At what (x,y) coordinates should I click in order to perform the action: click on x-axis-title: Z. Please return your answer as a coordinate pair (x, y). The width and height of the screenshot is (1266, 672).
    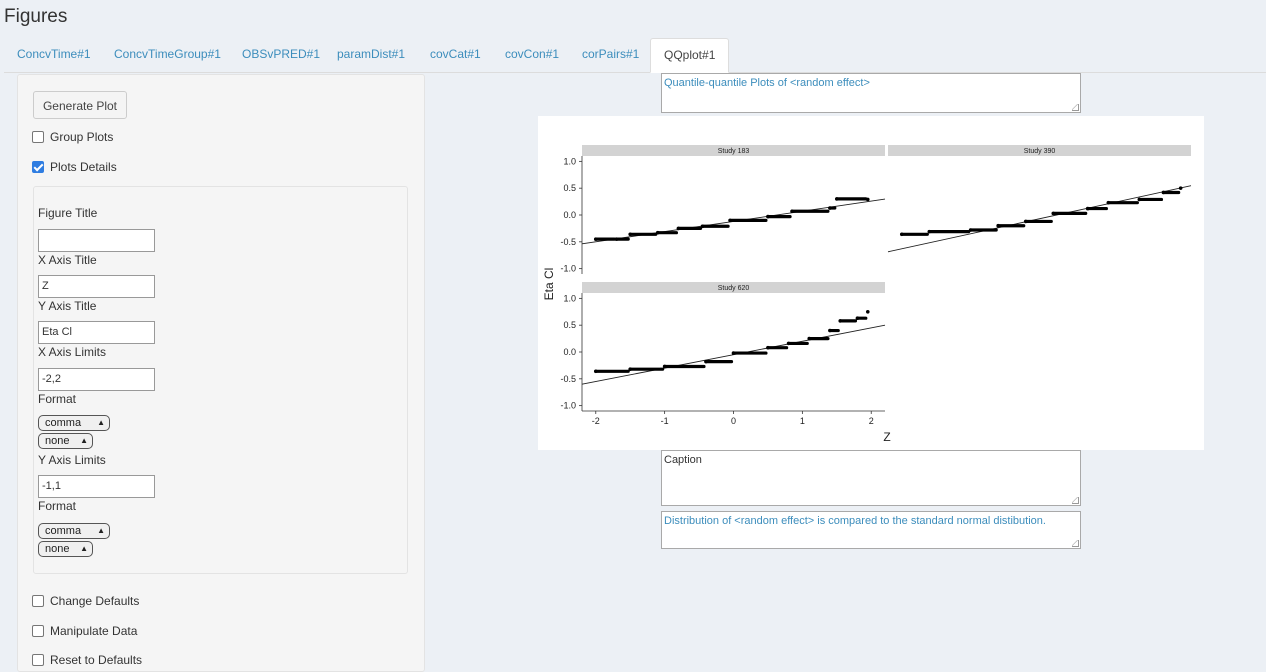
    Looking at the image, I should click on (886, 437).